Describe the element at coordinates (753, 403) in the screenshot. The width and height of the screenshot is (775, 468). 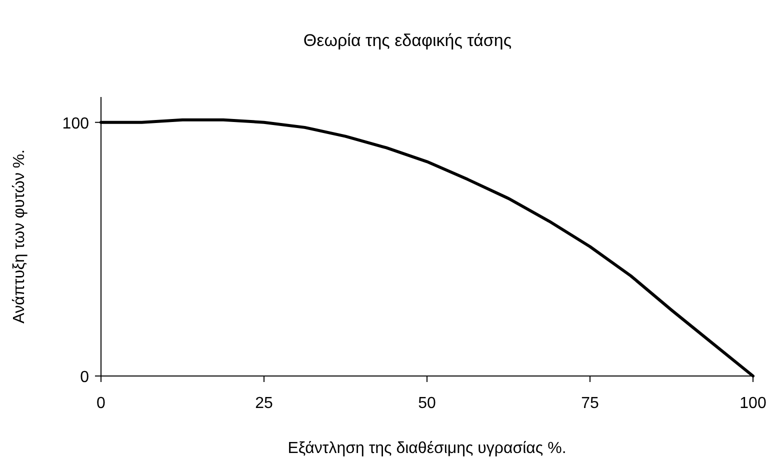
I see `x-tick-label: 100` at that location.